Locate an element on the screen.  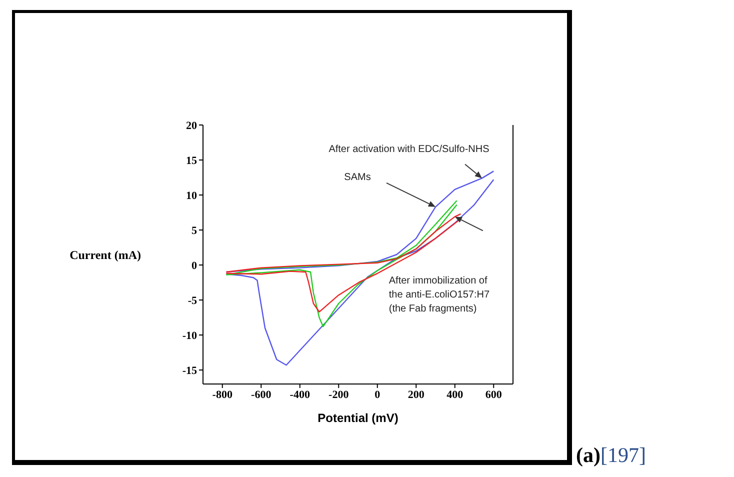
y-tick-label: 15 is located at coordinates (192, 160).